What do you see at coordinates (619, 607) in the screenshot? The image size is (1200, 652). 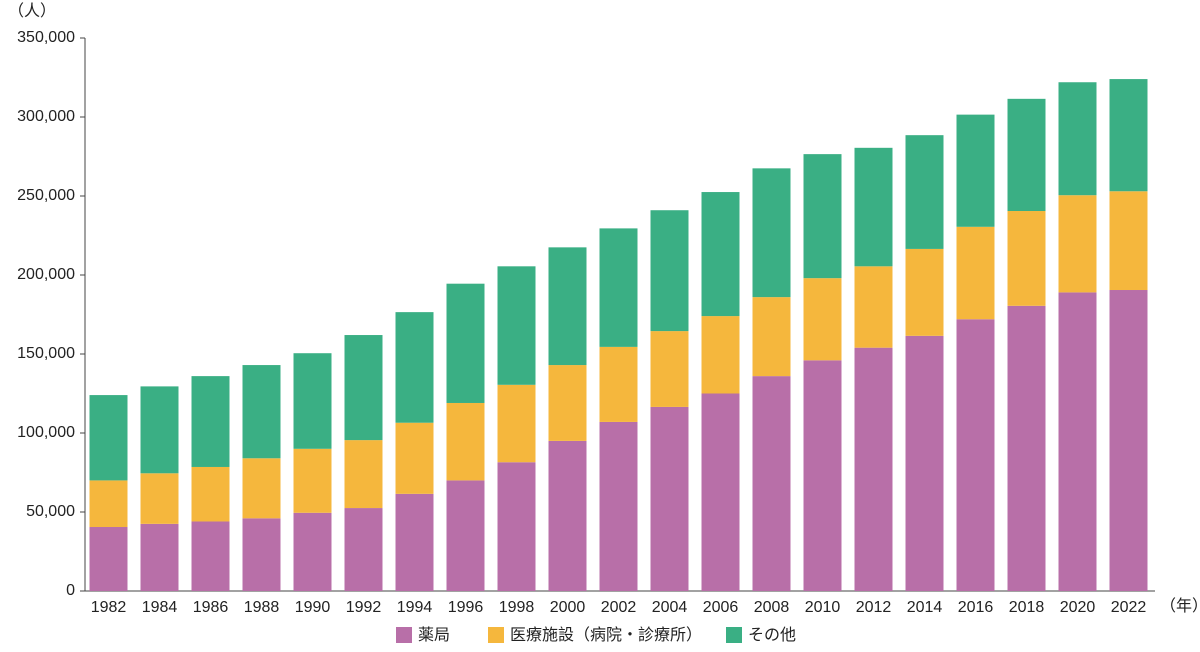 I see `x-tick-label: 2002` at bounding box center [619, 607].